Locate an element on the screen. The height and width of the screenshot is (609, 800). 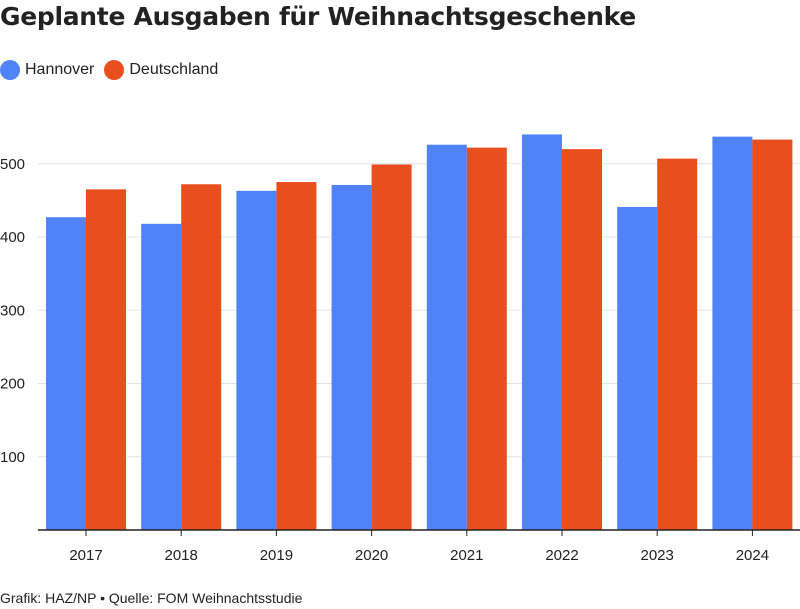
y-tick-label-400: 400 is located at coordinates (12, 237).